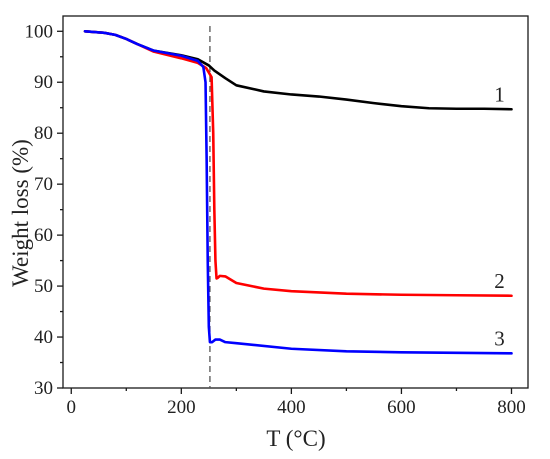 The width and height of the screenshot is (550, 459). Describe the element at coordinates (43, 388) in the screenshot. I see `y-tick-label: 30` at that location.